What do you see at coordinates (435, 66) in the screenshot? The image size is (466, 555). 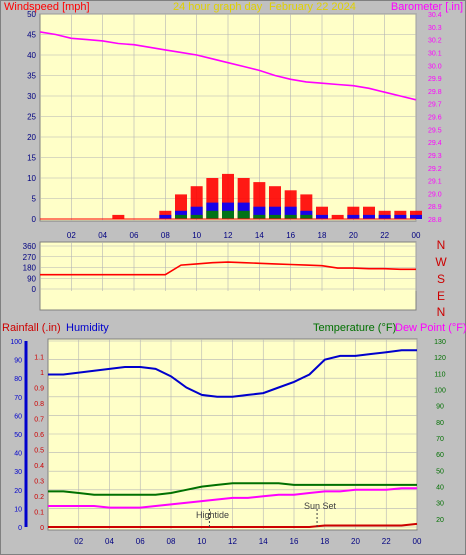 I see `barometer-tick: 30.0` at bounding box center [435, 66].